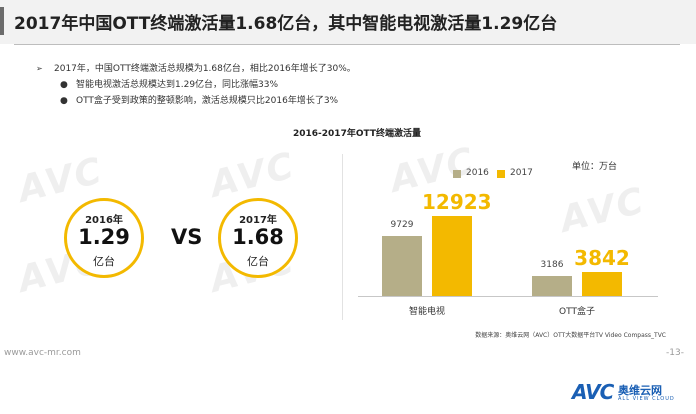  What do you see at coordinates (207, 101) in the screenshot?
I see `sub-bullet-text: OTT盒子受到政策的整顿影响，激活总规模只比2016年增长了3%` at bounding box center [207, 101].